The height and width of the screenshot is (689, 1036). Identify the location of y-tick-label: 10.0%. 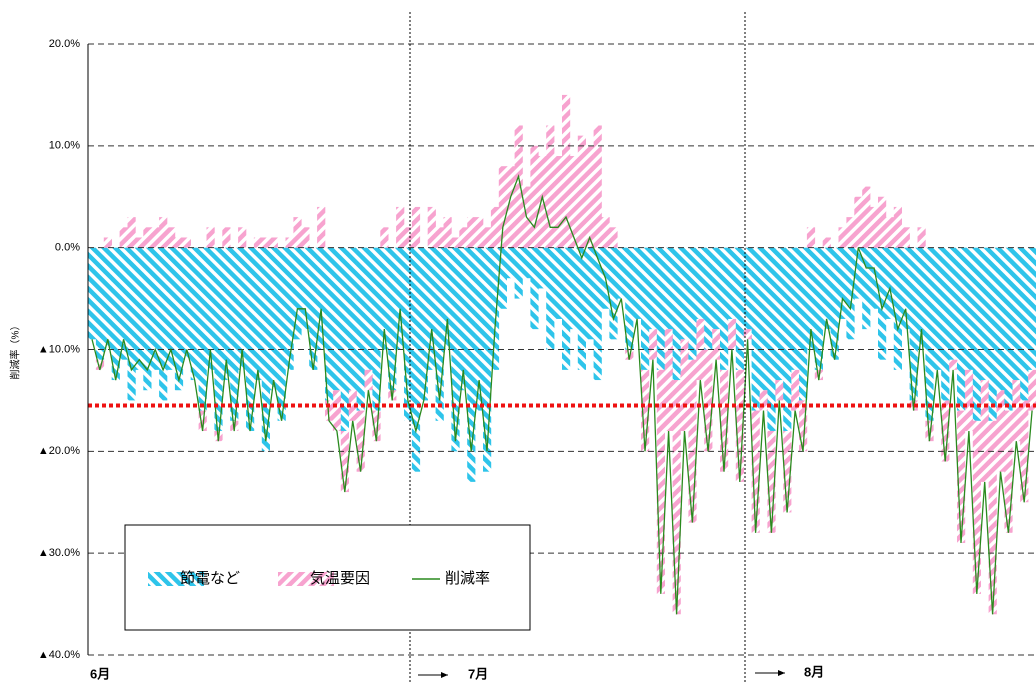
(64, 146).